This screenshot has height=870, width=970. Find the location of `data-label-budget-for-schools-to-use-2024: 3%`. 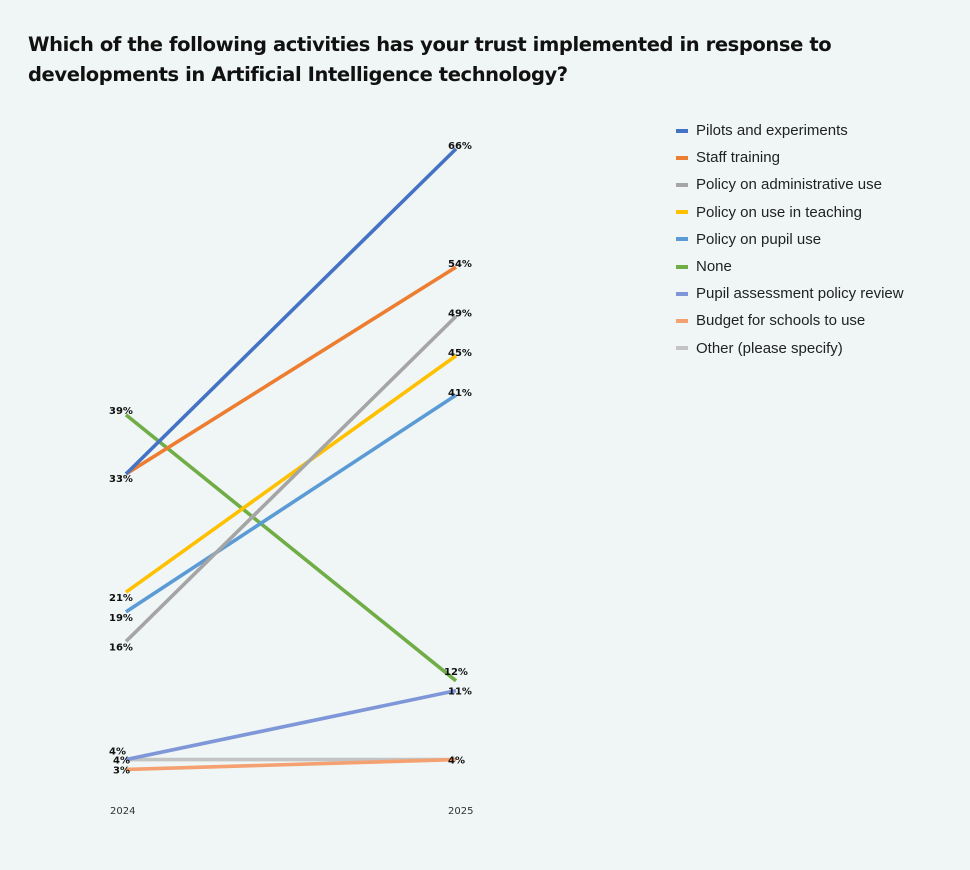

data-label-budget-for-schools-to-use-2024: 3% is located at coordinates (121, 770).